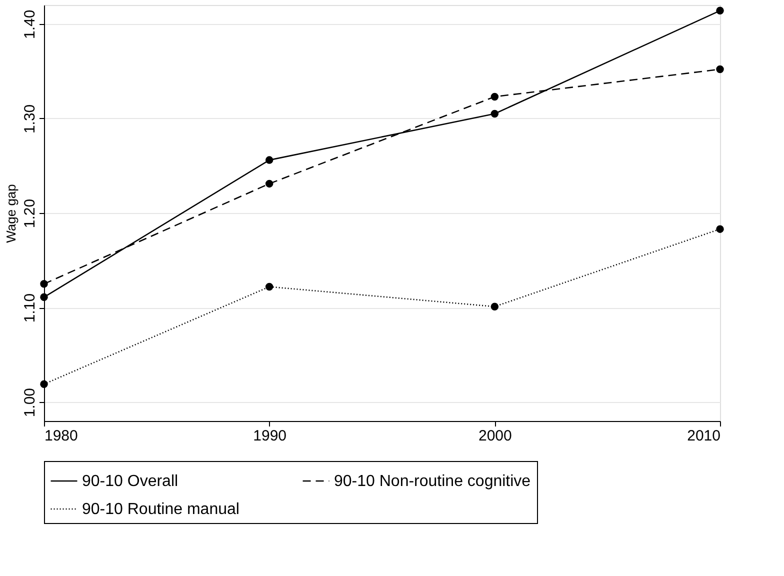 This screenshot has width=784, height=576. What do you see at coordinates (61, 436) in the screenshot?
I see `x-tick-label: 1980` at bounding box center [61, 436].